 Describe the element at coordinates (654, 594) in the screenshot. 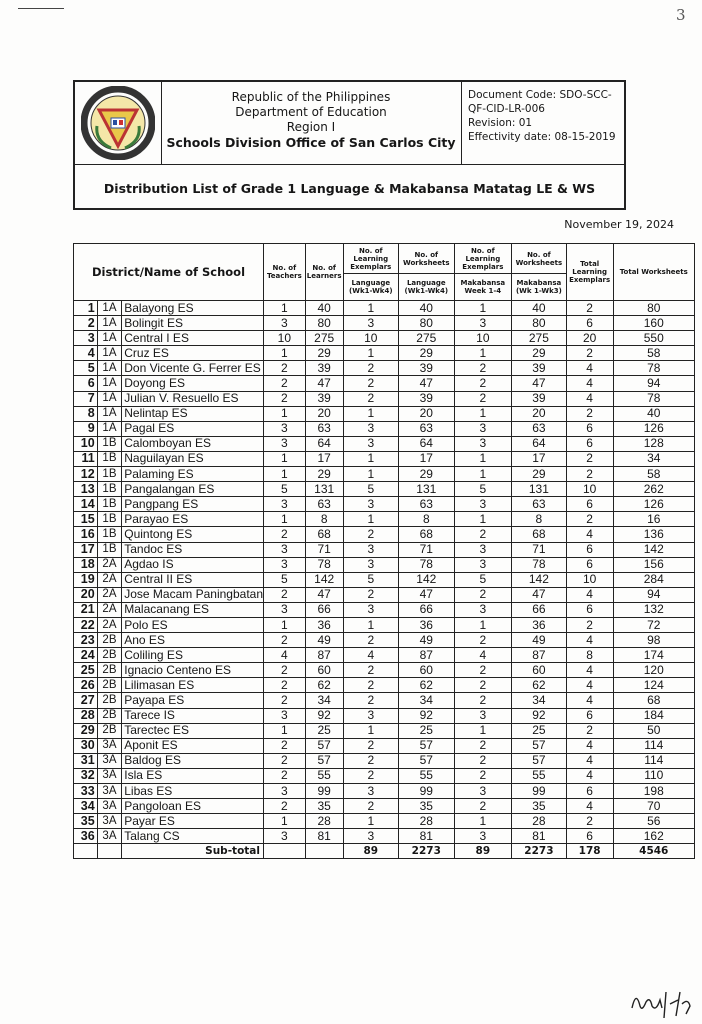

I see `total-ws-cell: 94` at that location.